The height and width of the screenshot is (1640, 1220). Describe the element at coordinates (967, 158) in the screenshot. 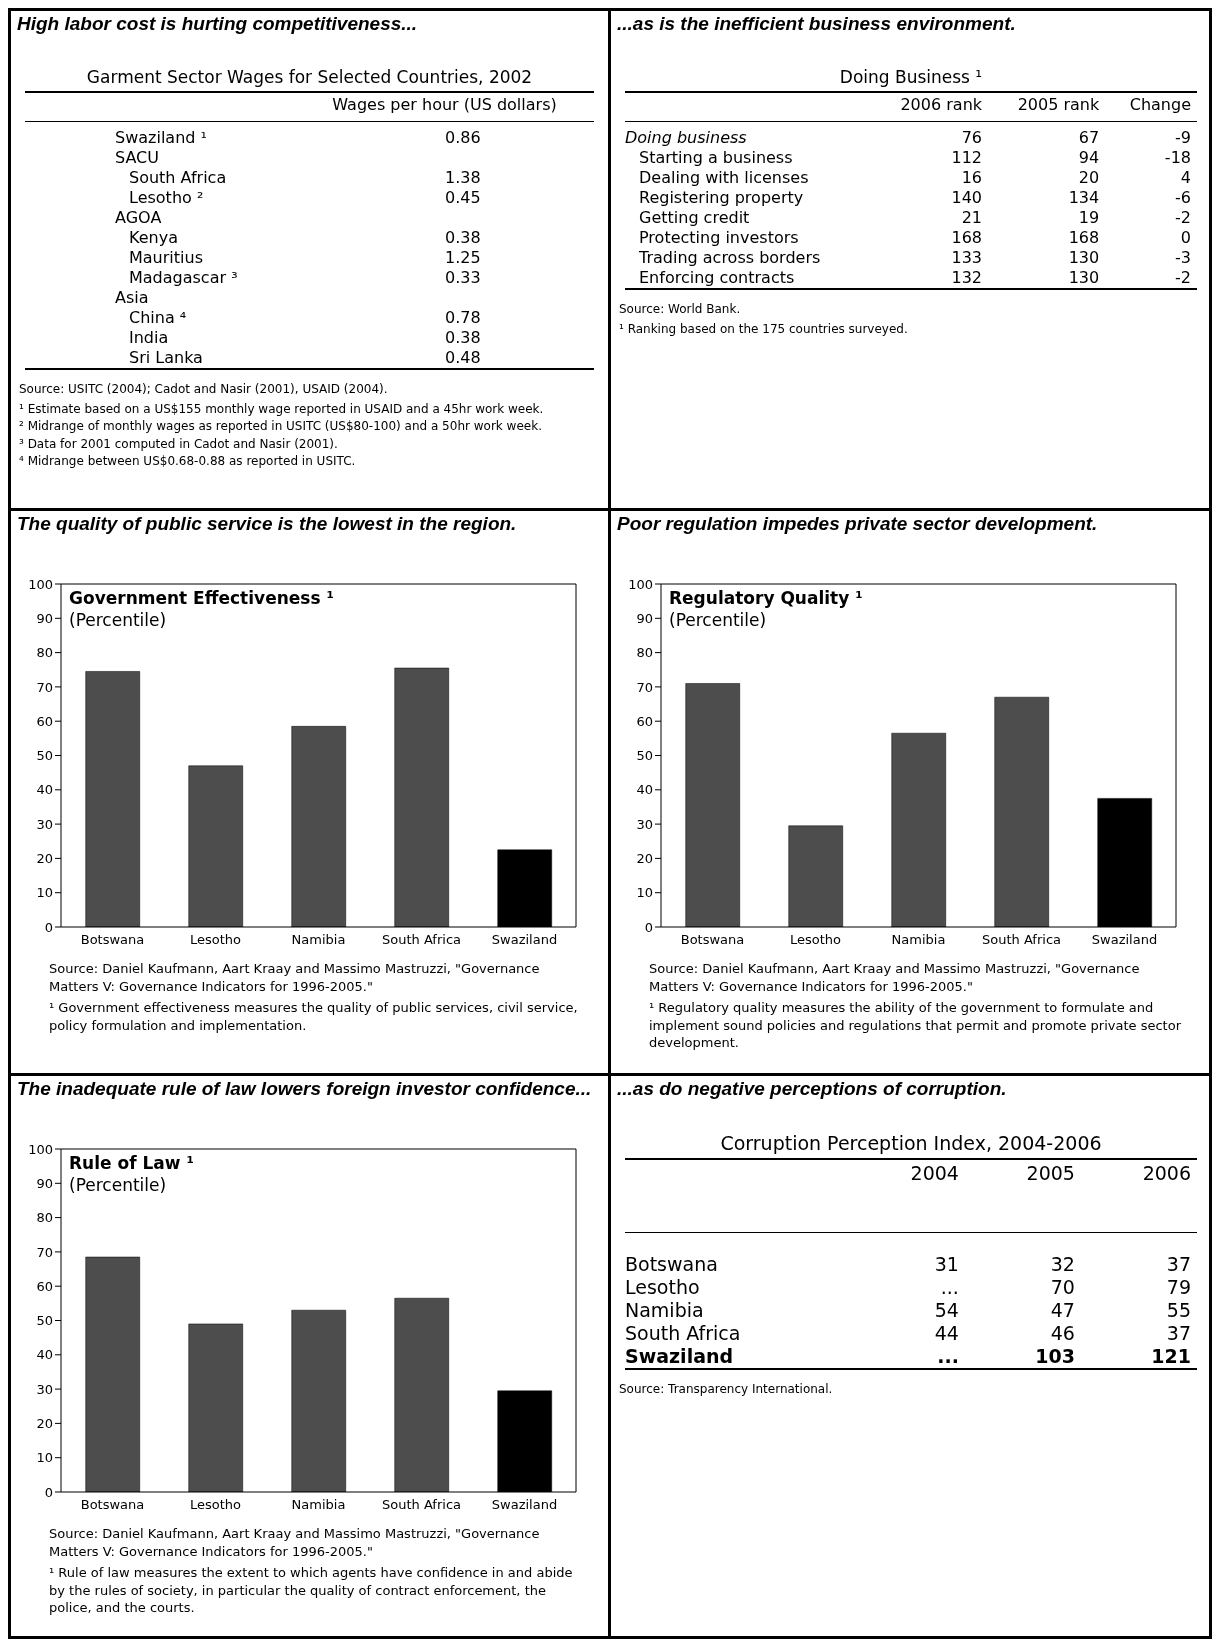

I see `data-label: 112` at that location.